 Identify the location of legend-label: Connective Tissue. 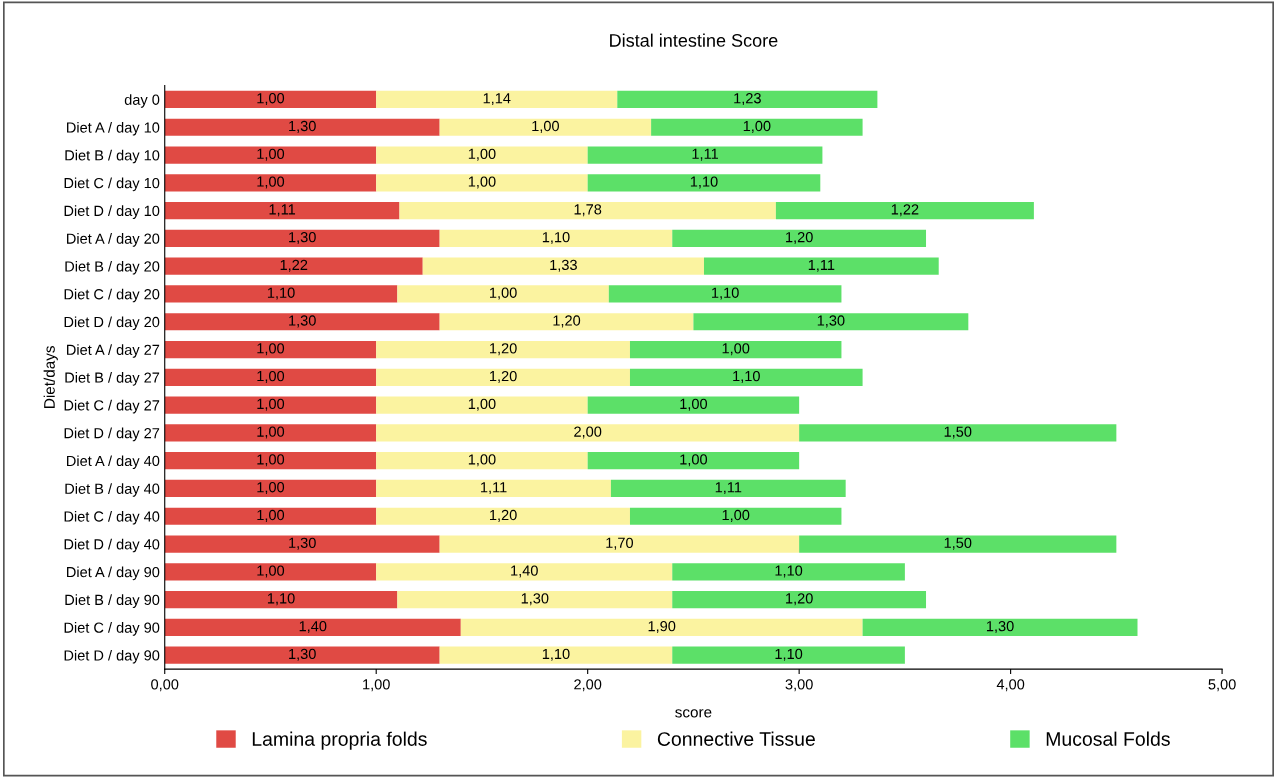
(736, 738).